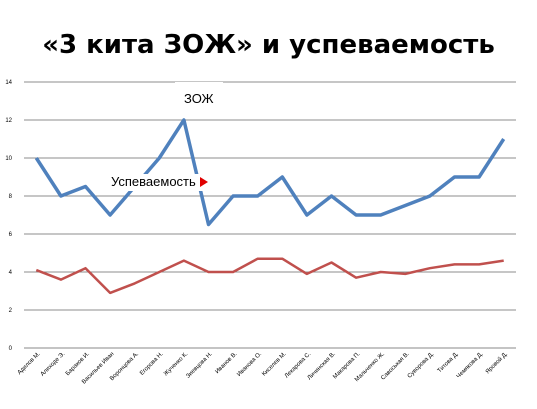 This screenshot has height=409, width=537. I want to click on y-tick-label: 0, so click(11, 349).